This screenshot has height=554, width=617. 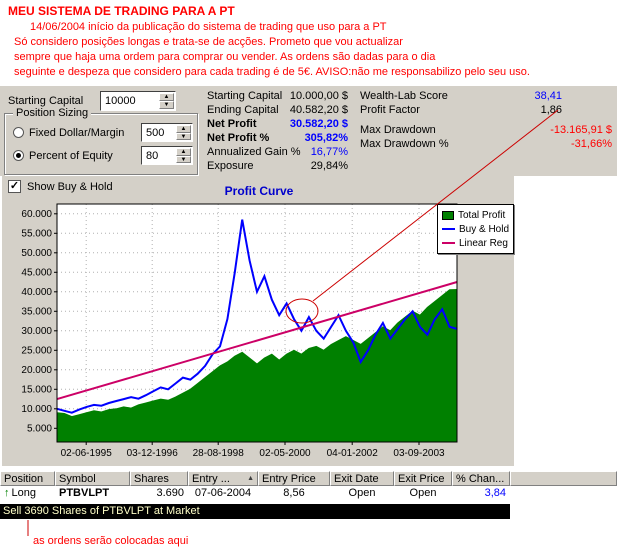 What do you see at coordinates (167, 155) in the screenshot?
I see `percent-equity-input: 80 ▲ ▼` at bounding box center [167, 155].